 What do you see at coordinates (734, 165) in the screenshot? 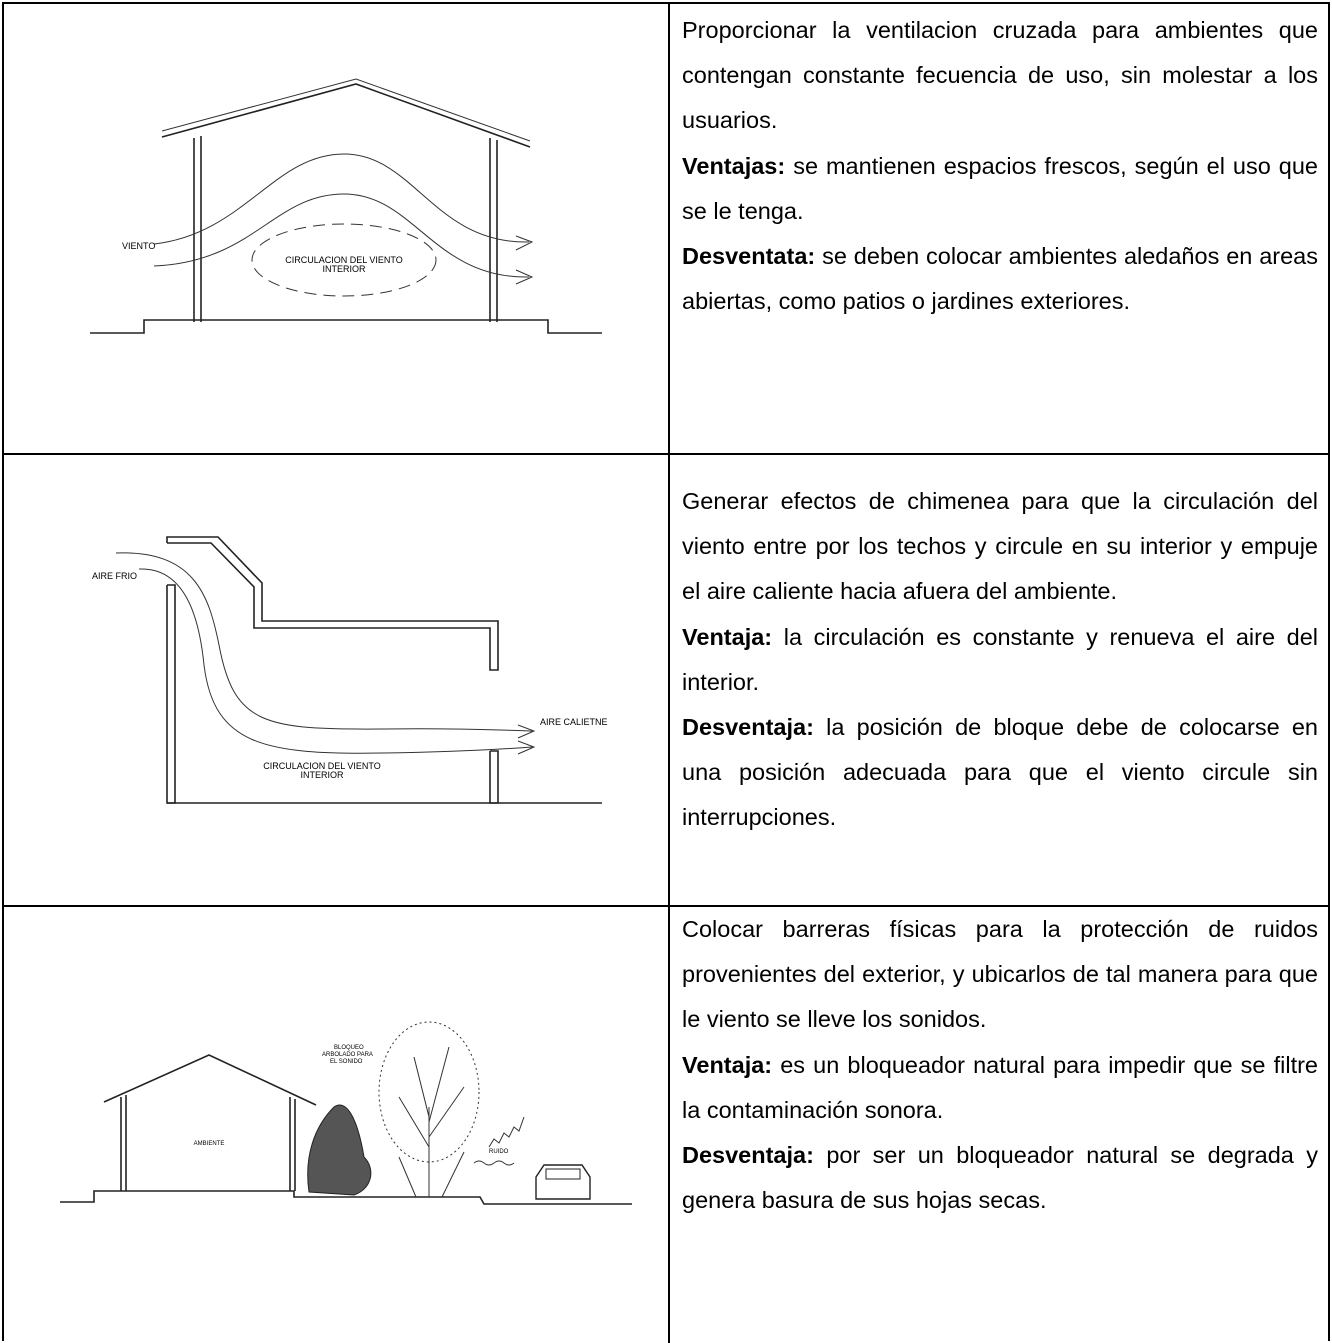
I see `label: Ventajas:` at bounding box center [734, 165].